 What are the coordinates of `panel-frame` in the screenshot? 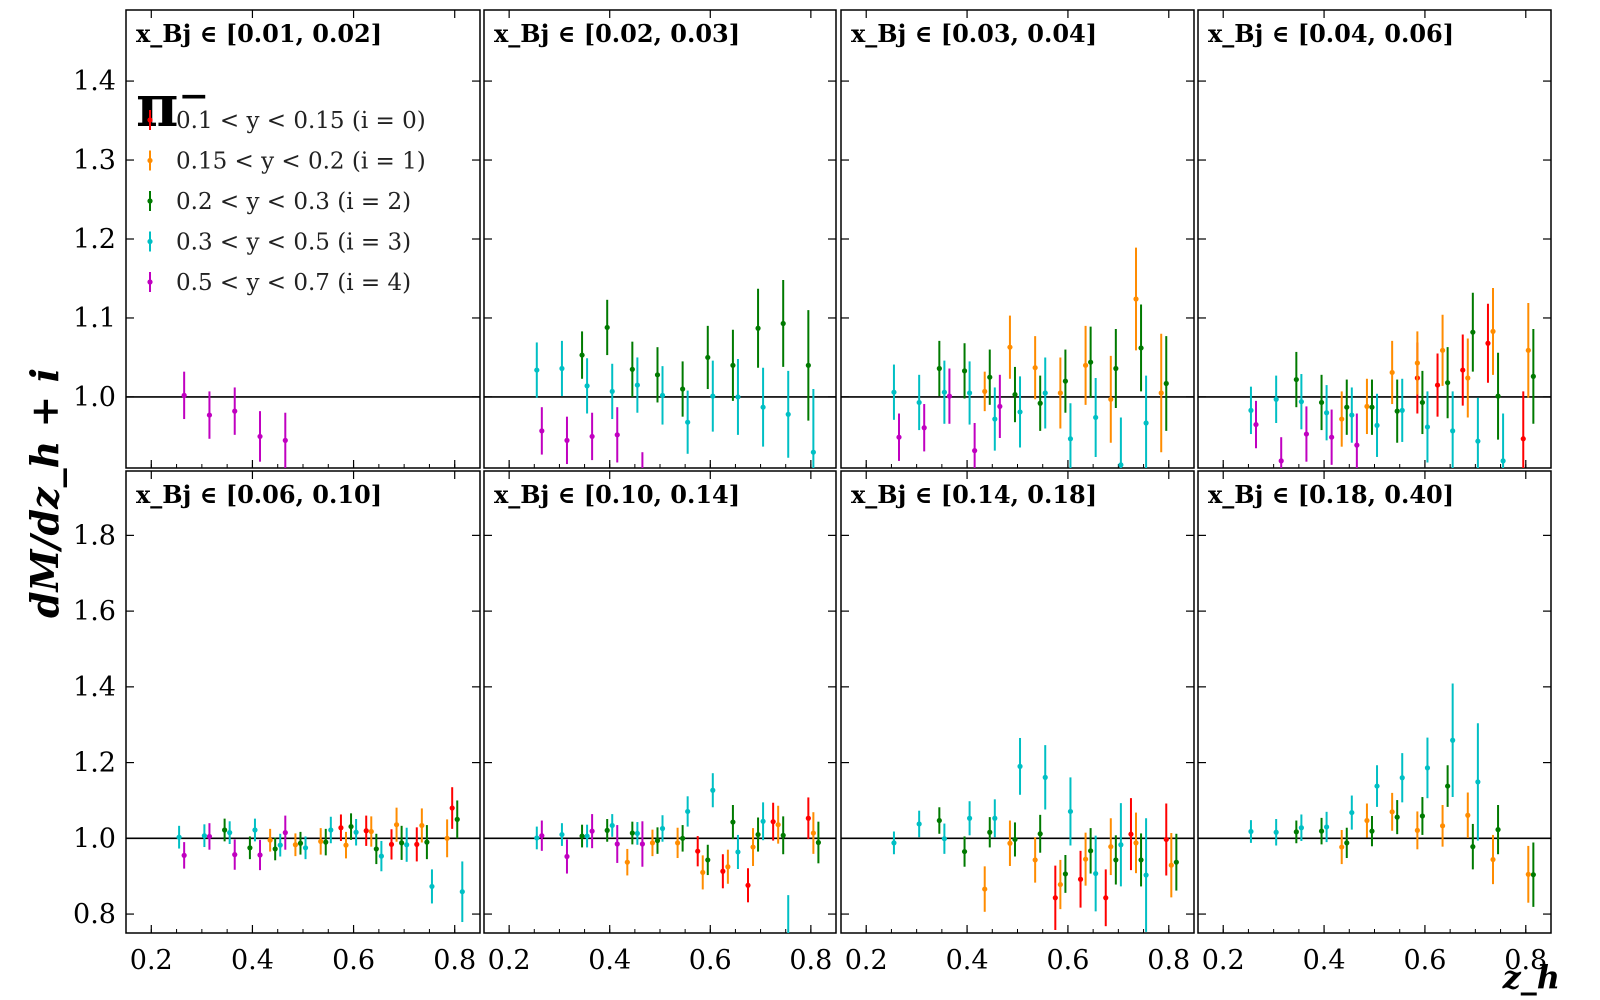 It's located at (660, 239).